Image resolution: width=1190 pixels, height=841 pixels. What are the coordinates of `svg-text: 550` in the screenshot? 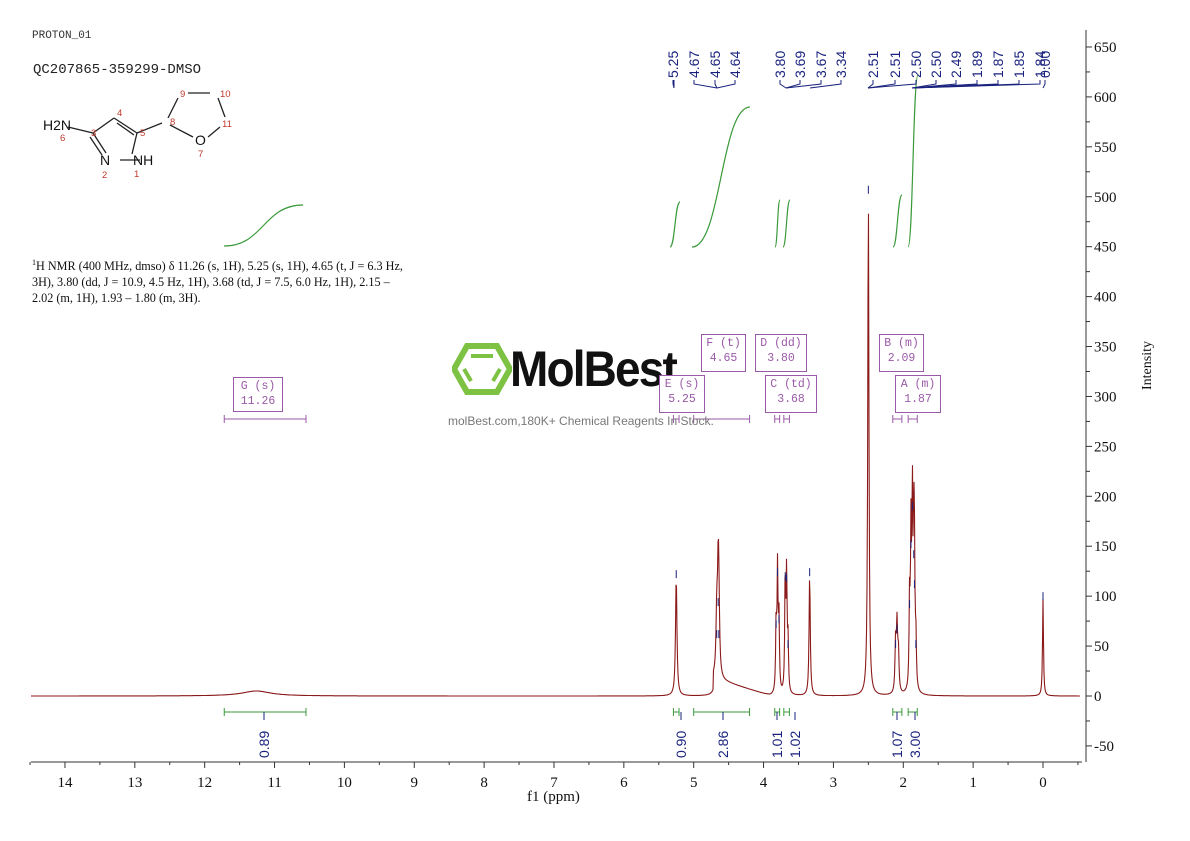 It's located at (1105, 148).